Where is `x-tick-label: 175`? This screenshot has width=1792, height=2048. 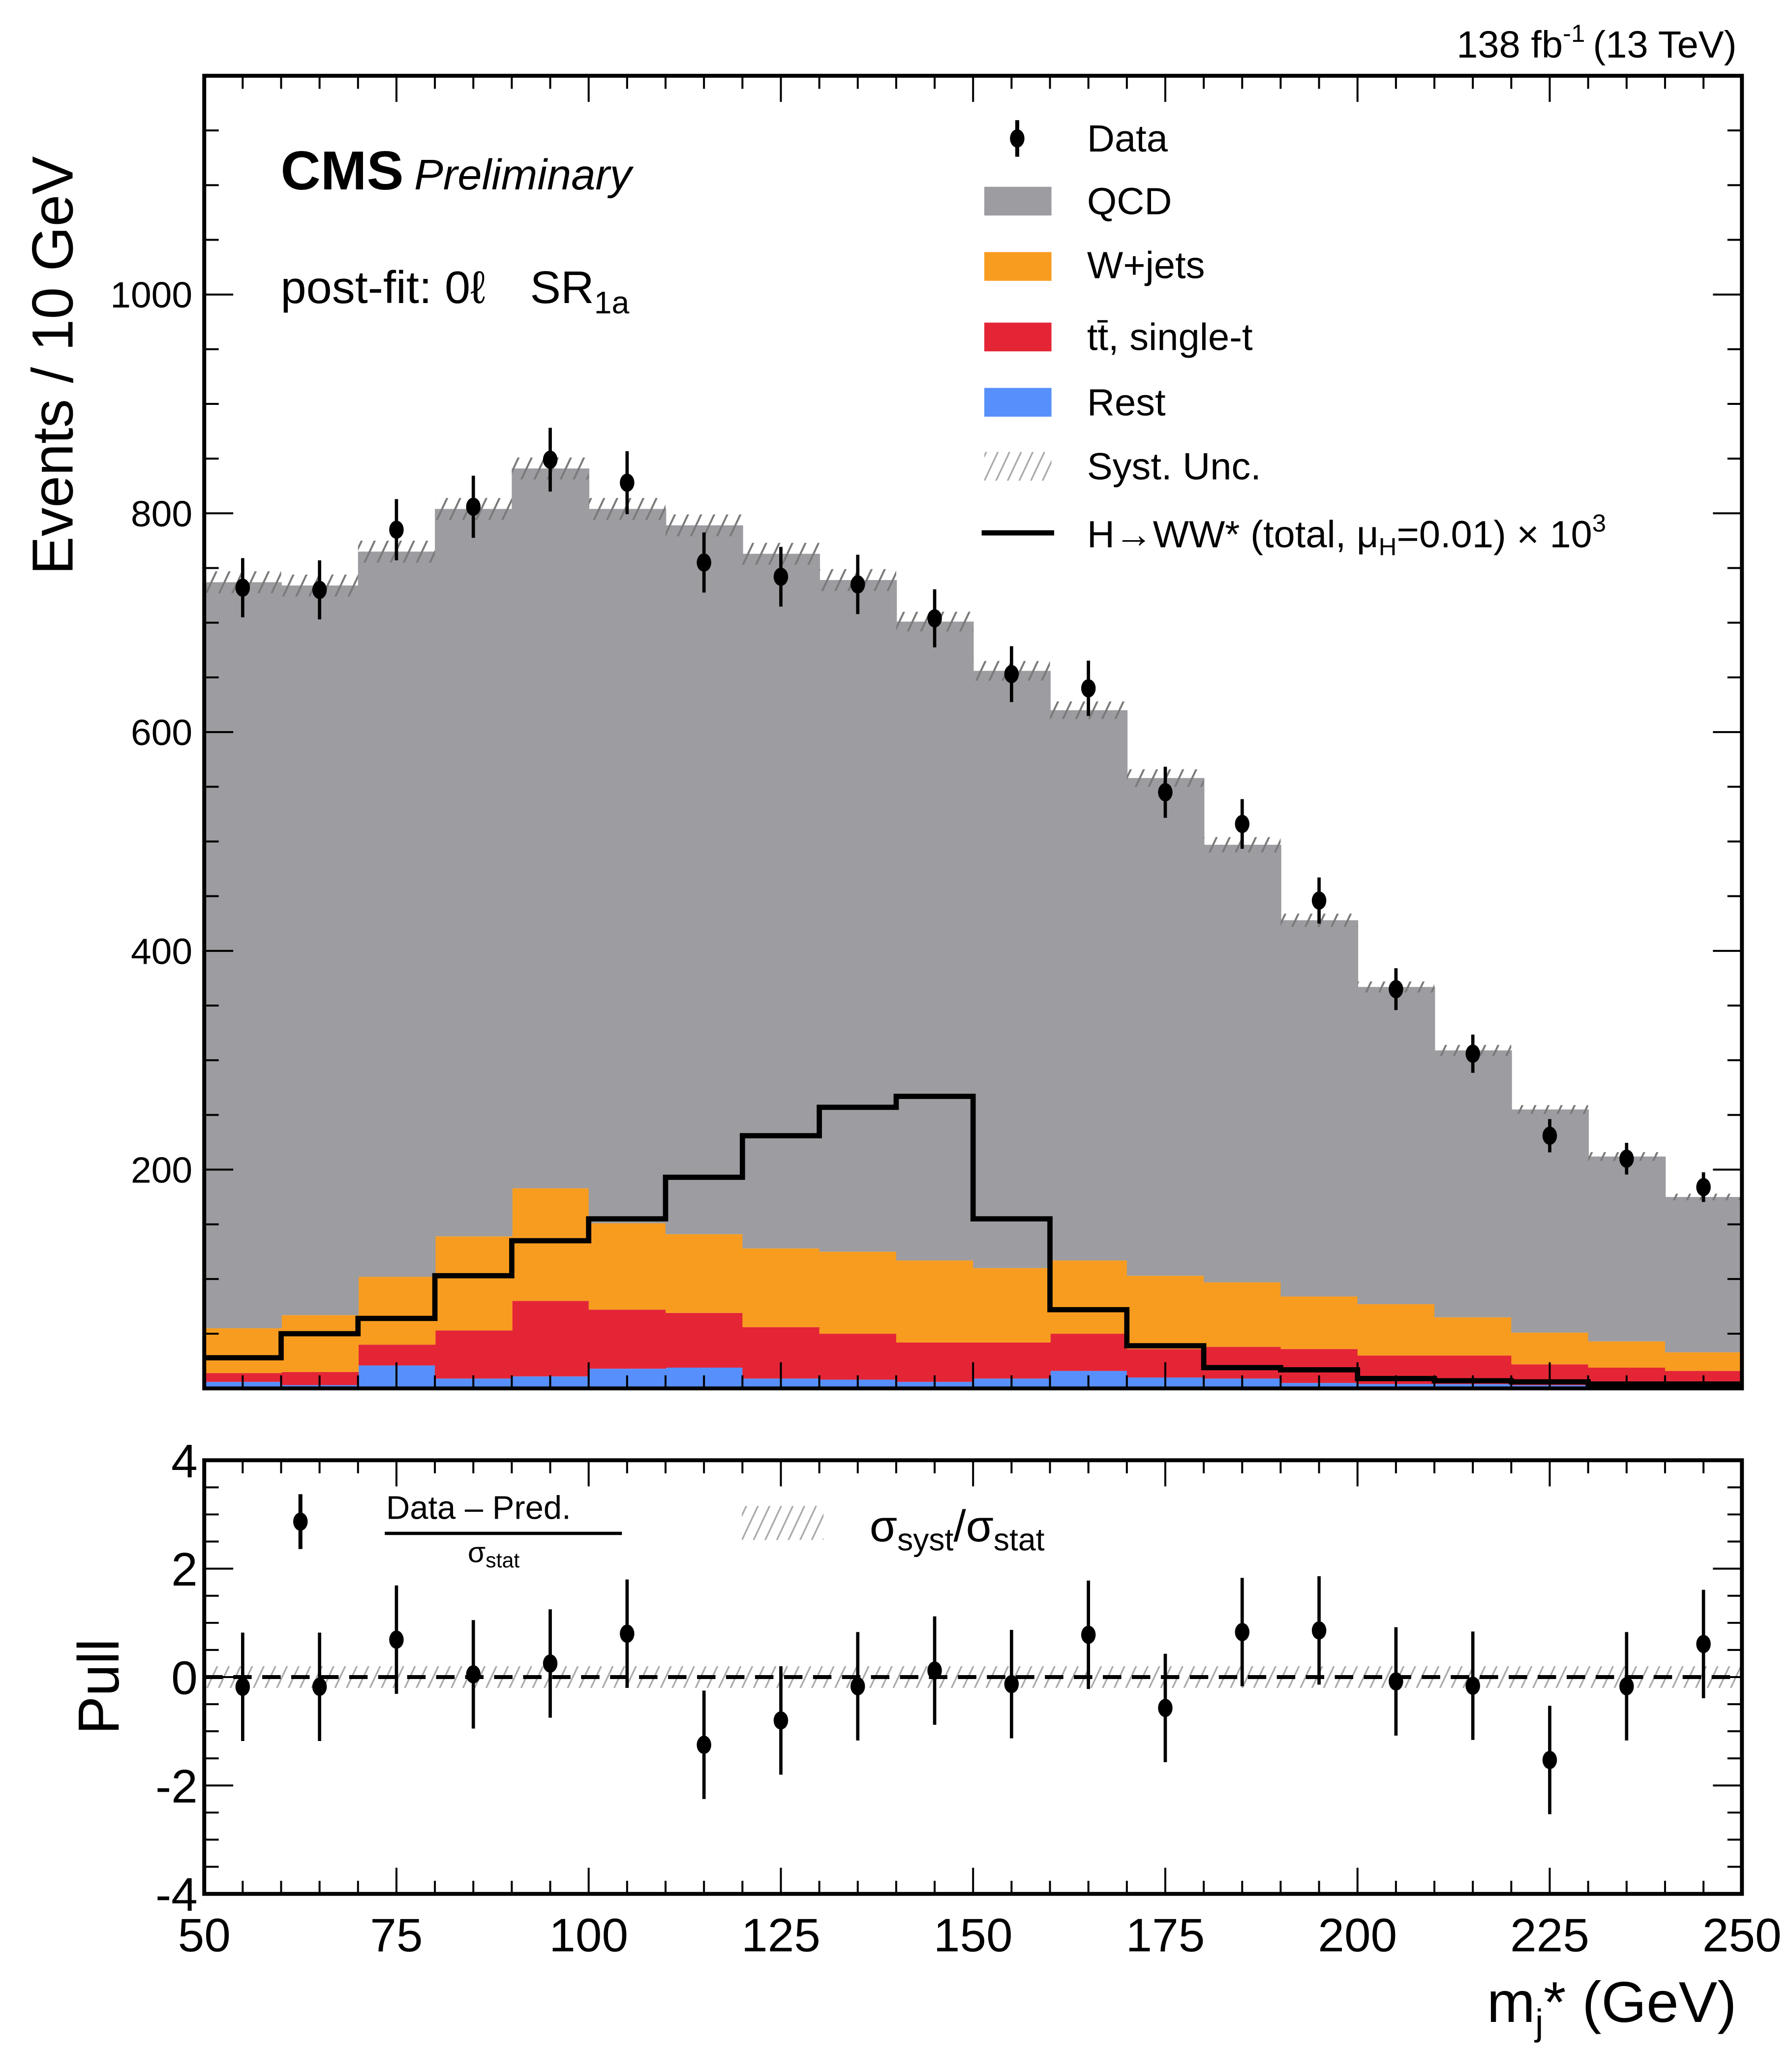 x-tick-label: 175 is located at coordinates (1165, 1935).